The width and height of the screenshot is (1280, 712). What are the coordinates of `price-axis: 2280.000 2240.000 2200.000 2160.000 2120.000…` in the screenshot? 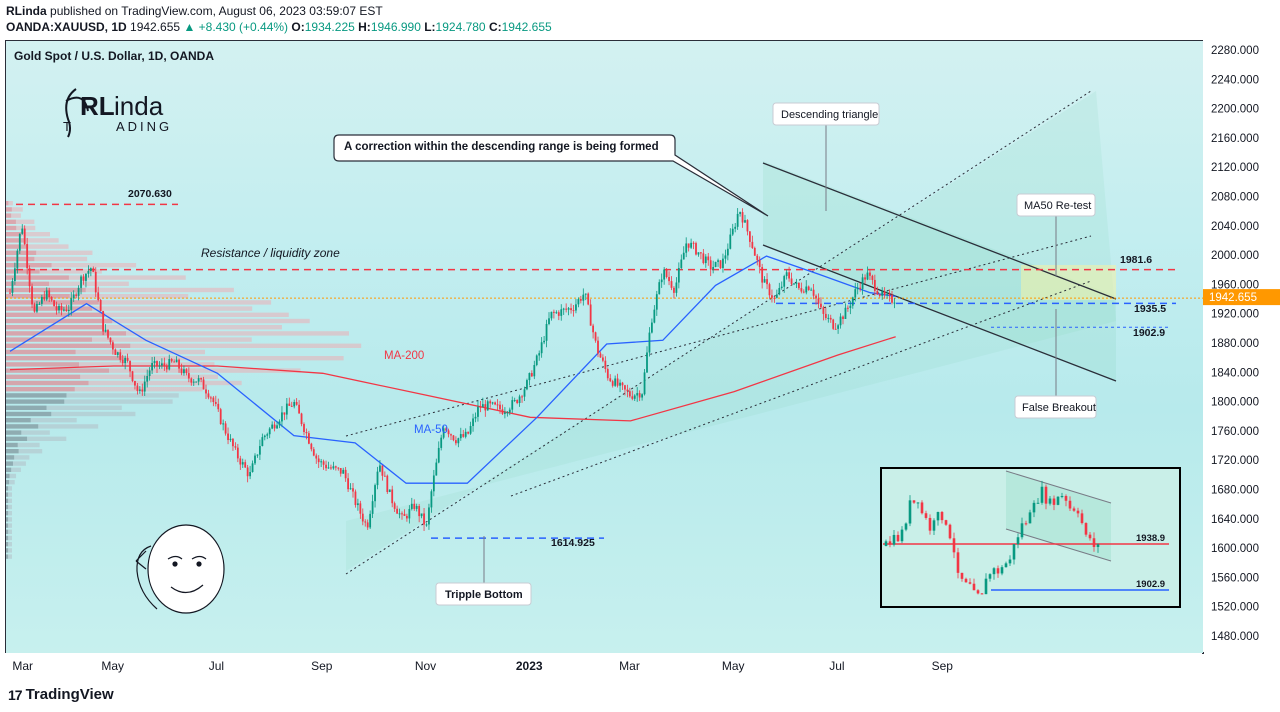 It's located at (1241, 346).